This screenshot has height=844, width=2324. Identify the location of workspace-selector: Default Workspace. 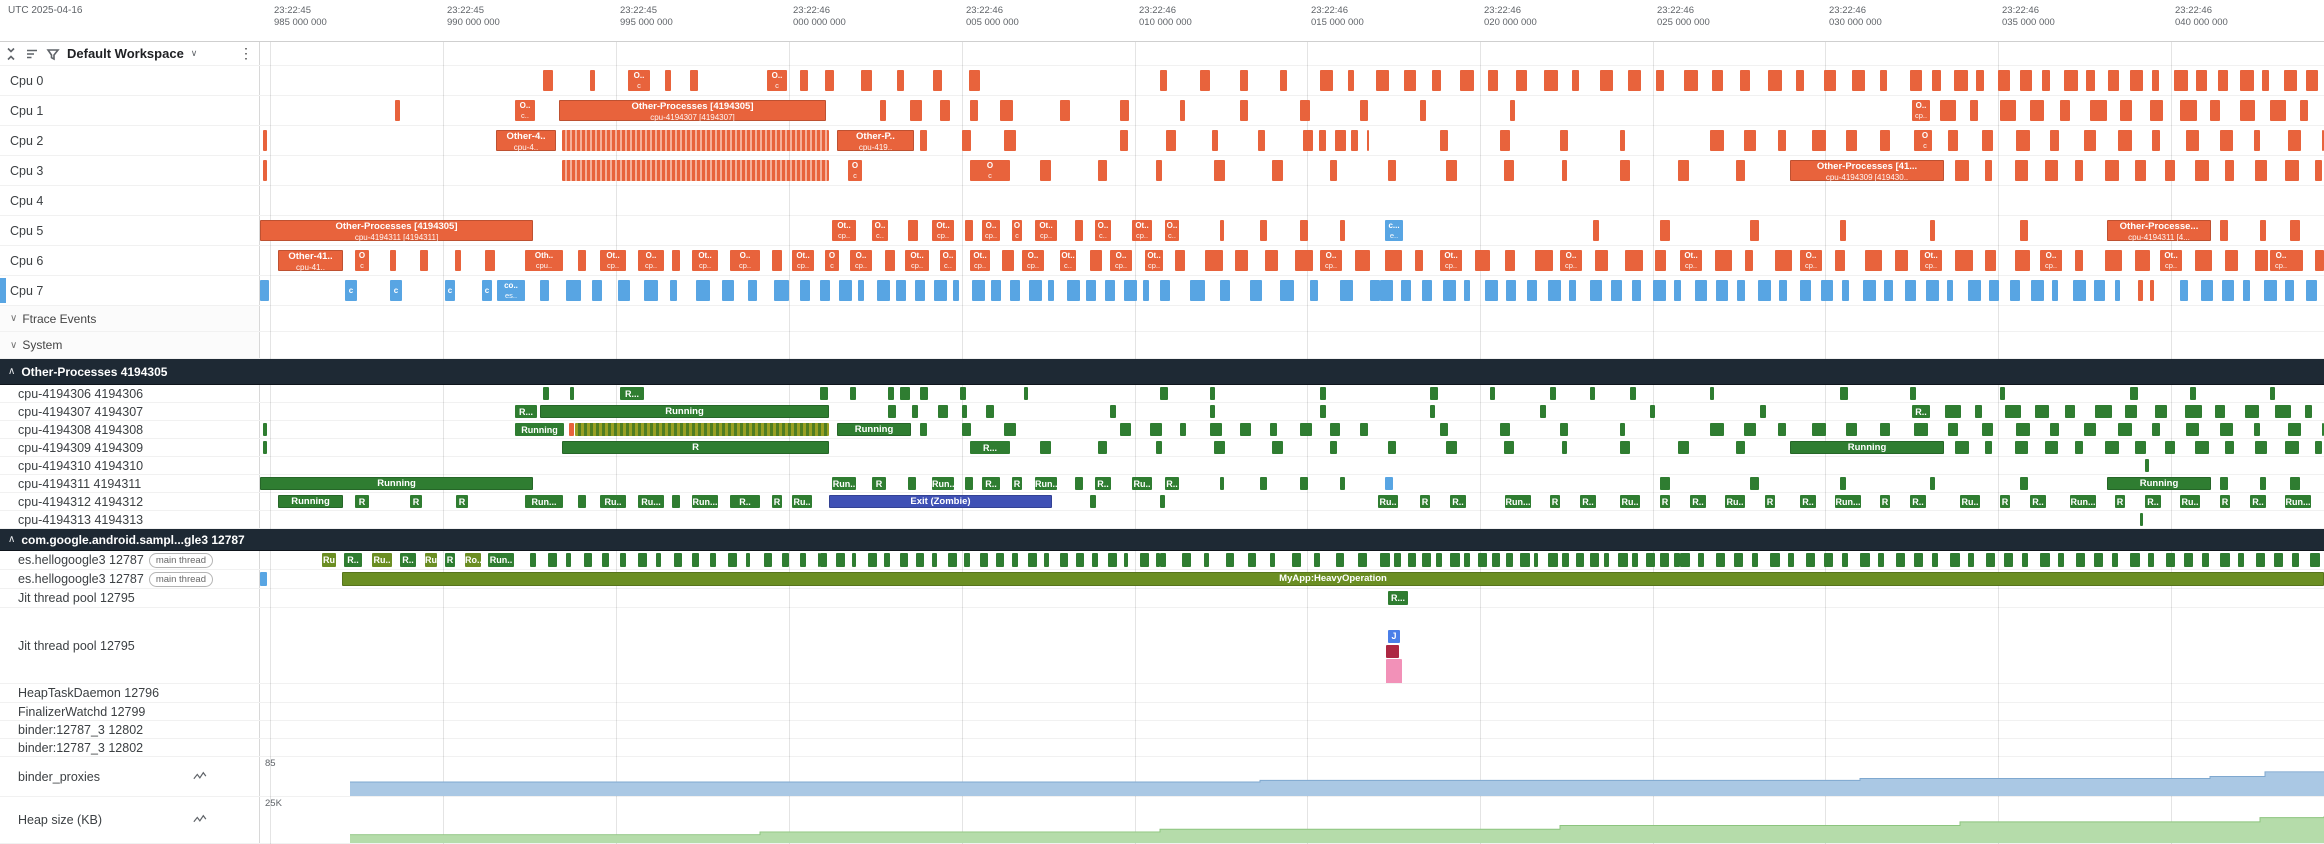
(125, 53).